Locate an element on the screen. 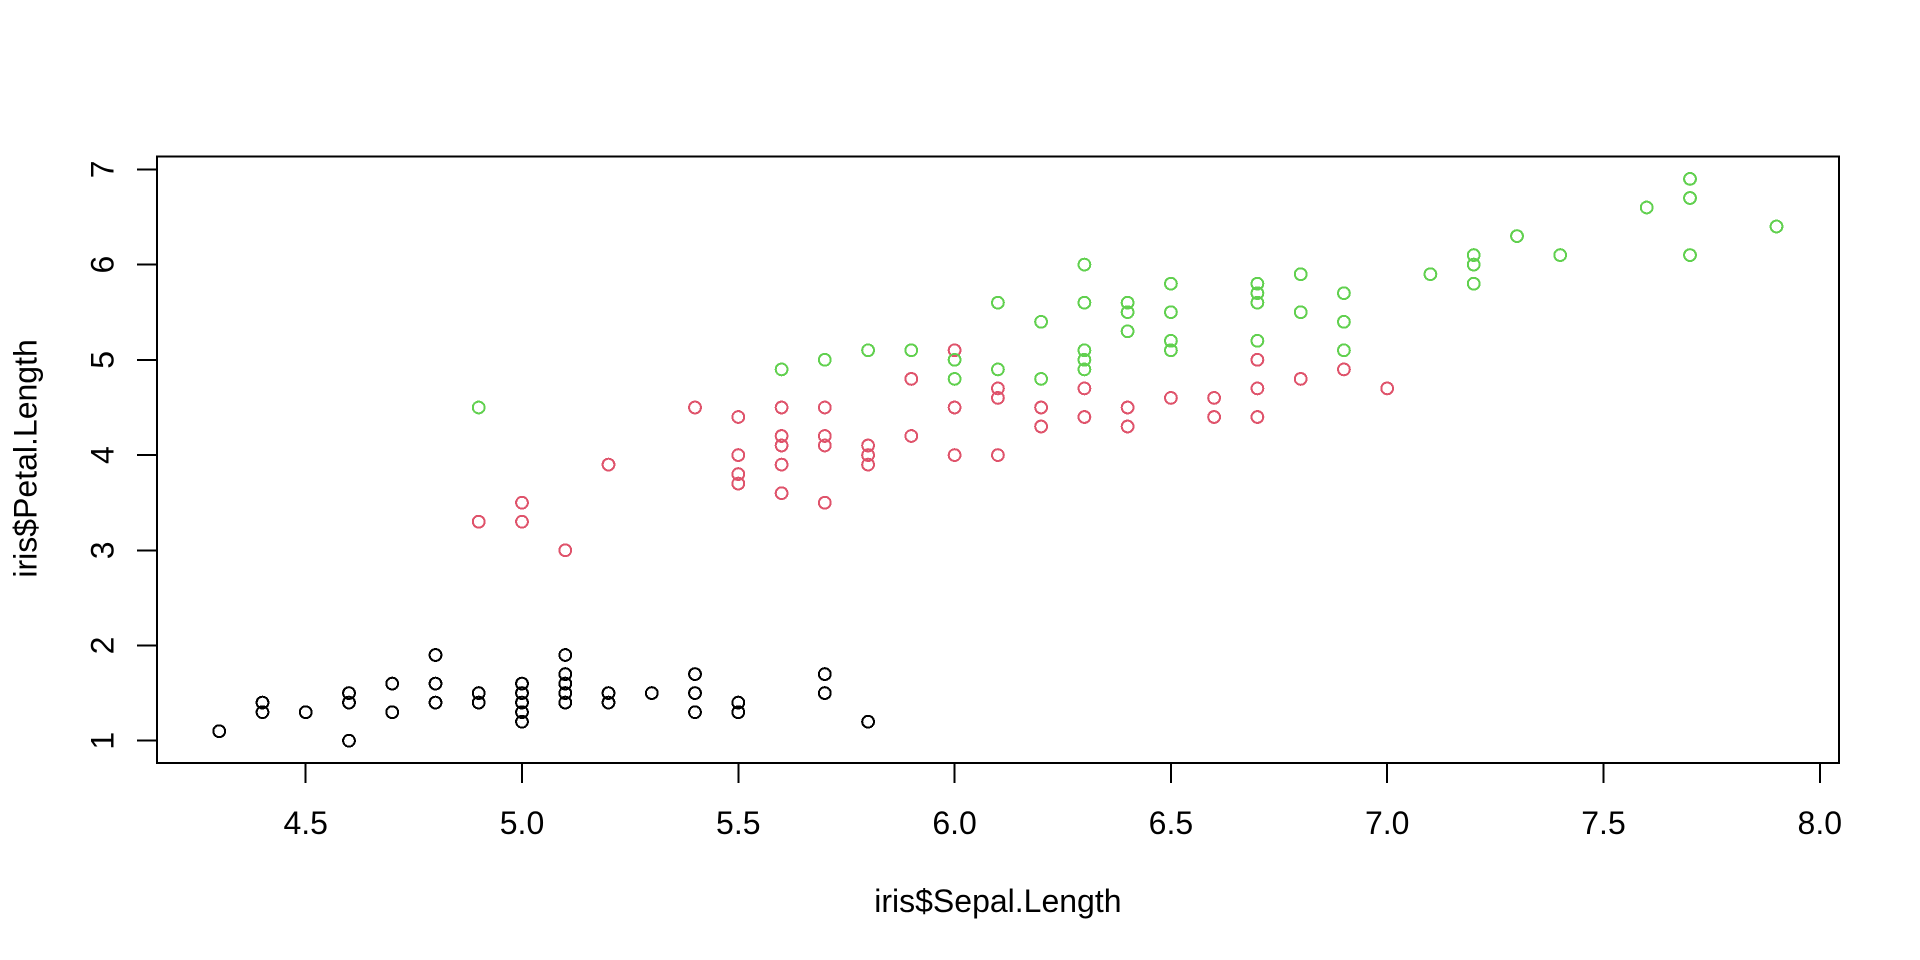 The image size is (1920, 960). svg-text: 7.5 is located at coordinates (1603, 823).